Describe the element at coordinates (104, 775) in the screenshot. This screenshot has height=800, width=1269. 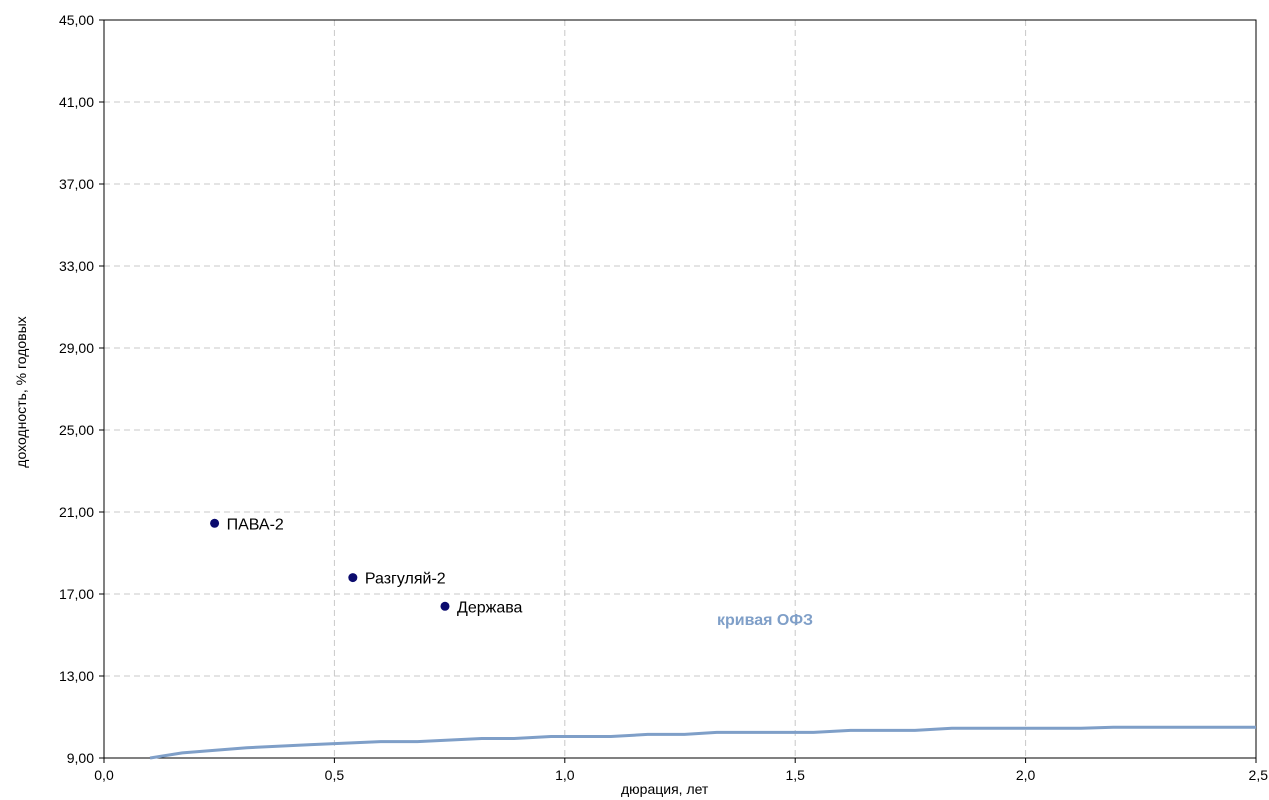
I see `x-tick-label: 0,0` at that location.